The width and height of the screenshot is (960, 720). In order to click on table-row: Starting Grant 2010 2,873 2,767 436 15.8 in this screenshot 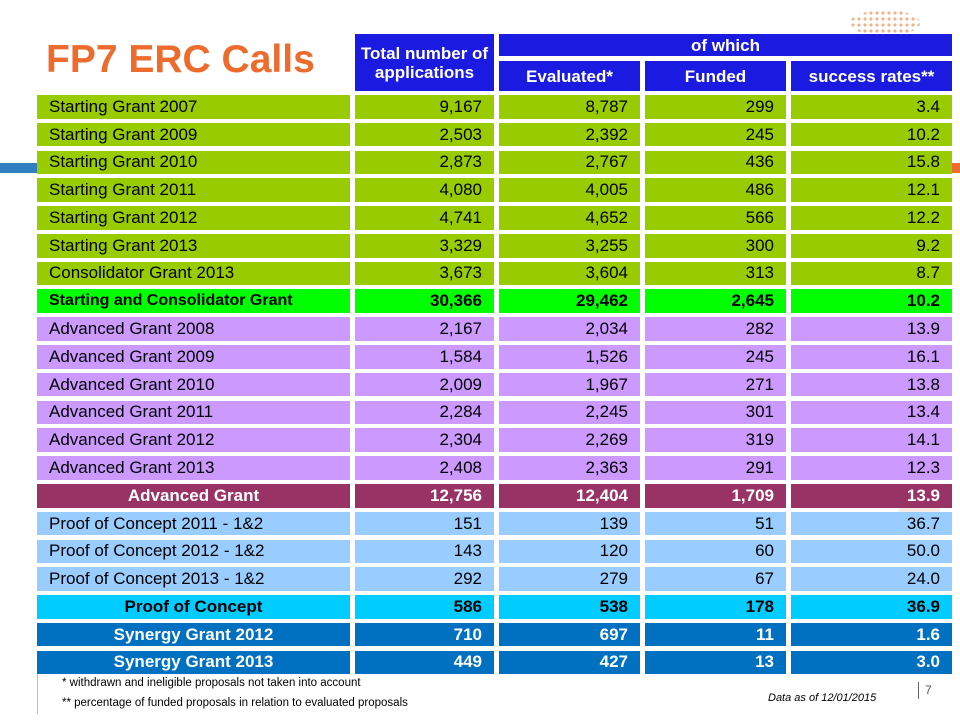, I will do `click(494, 162)`.